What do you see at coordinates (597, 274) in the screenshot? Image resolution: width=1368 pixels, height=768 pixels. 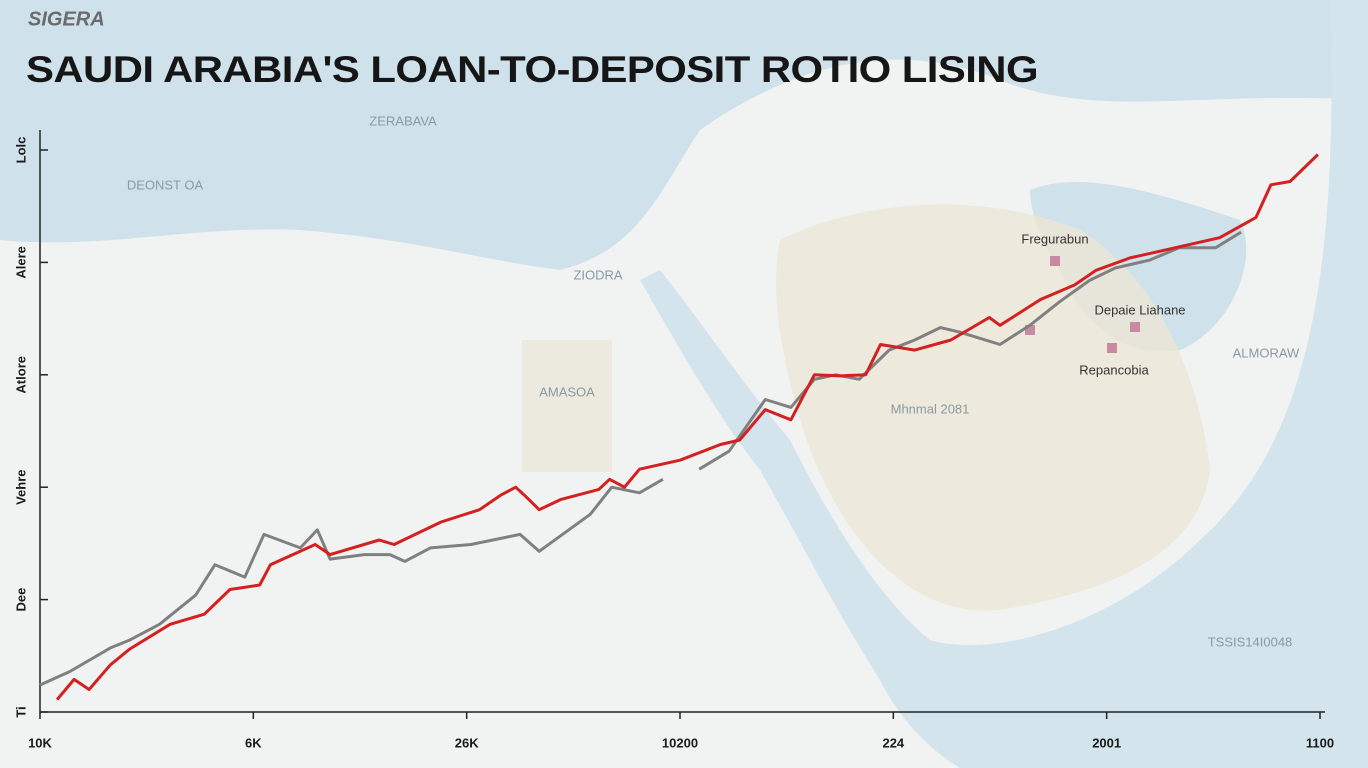 I see `annotation: ZIODRA` at bounding box center [597, 274].